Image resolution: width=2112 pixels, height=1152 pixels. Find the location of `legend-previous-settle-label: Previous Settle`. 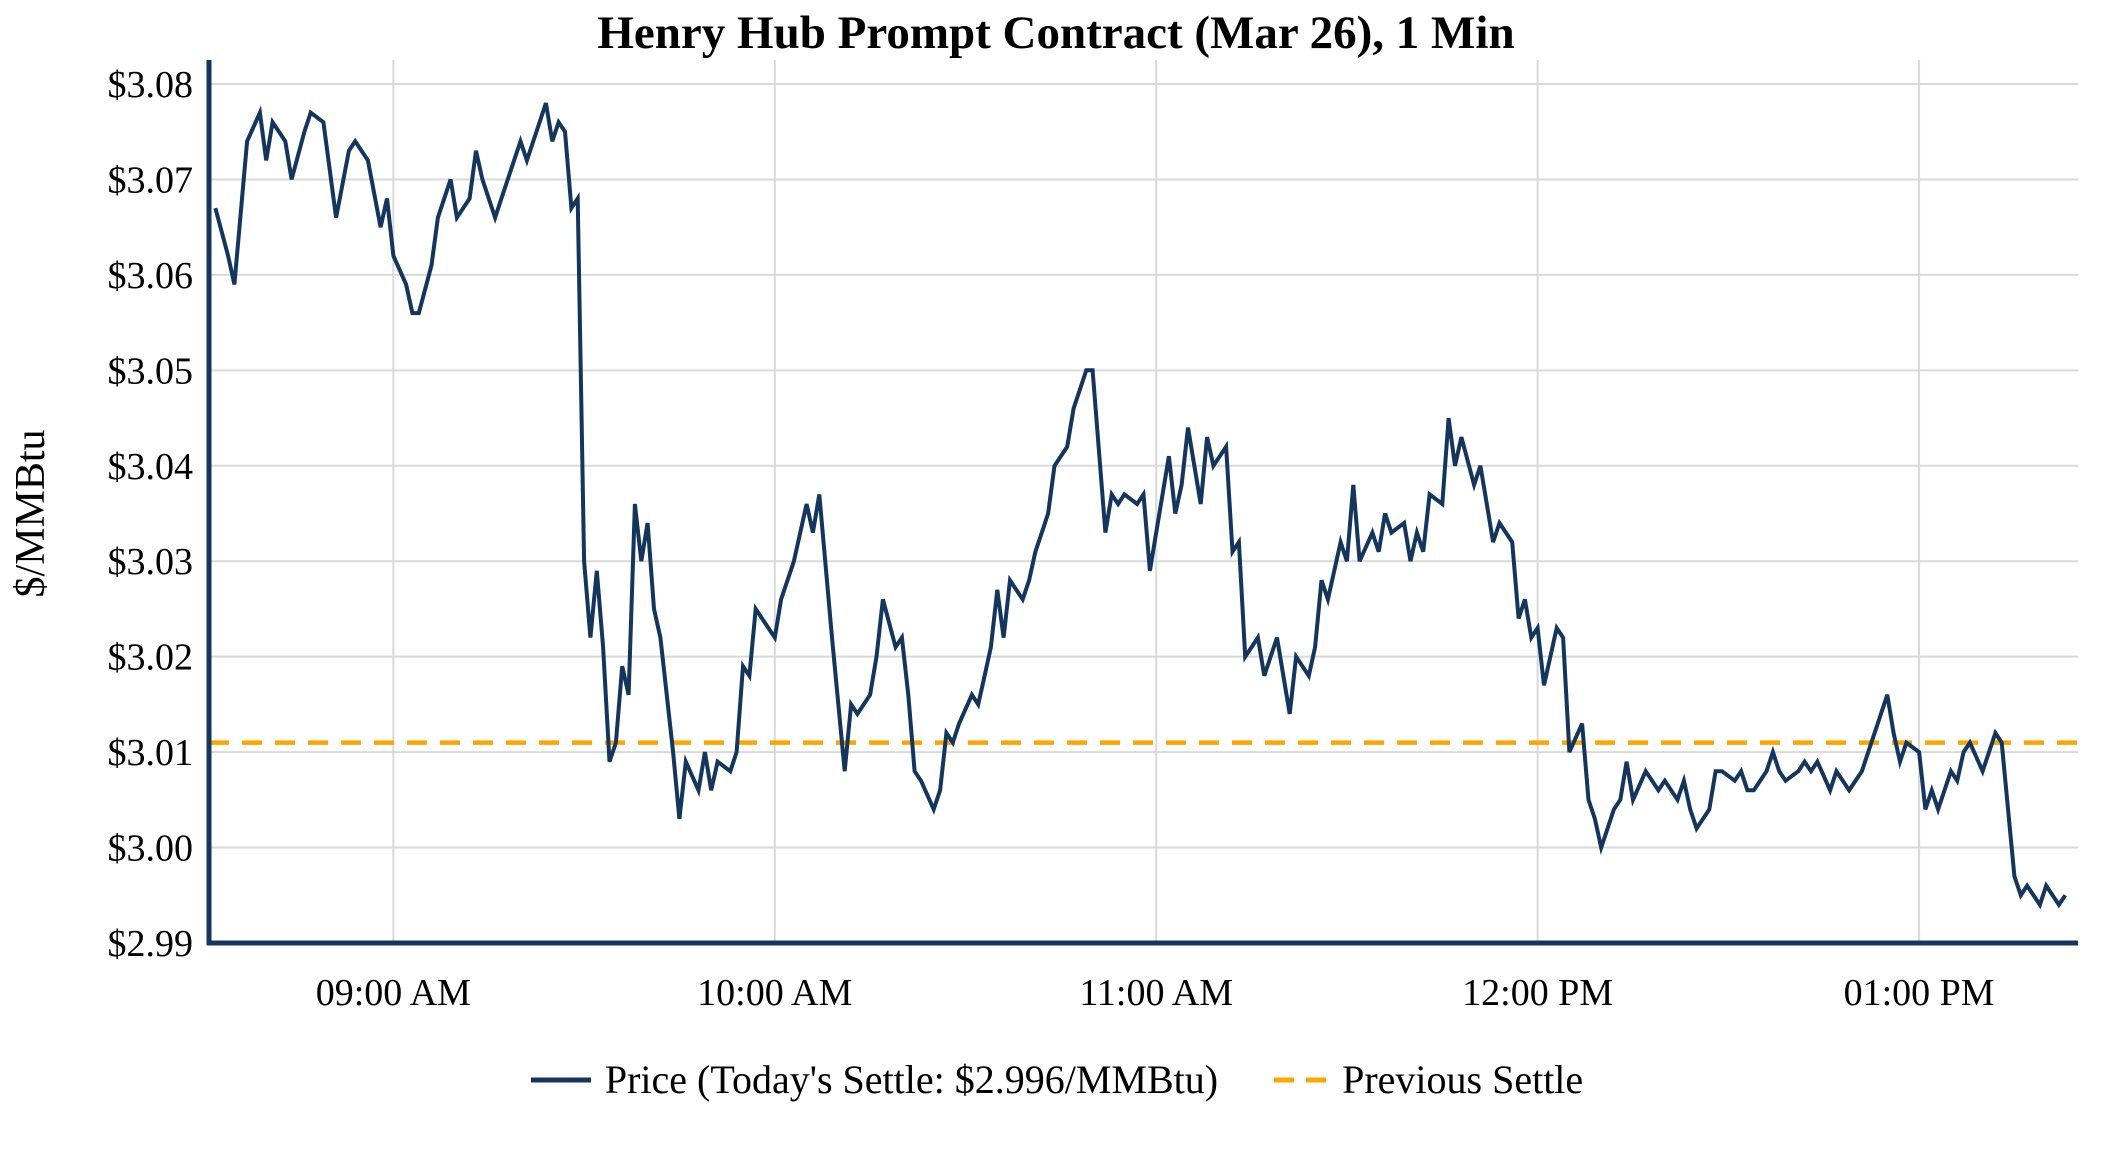

legend-previous-settle-label: Previous Settle is located at coordinates (1463, 1079).